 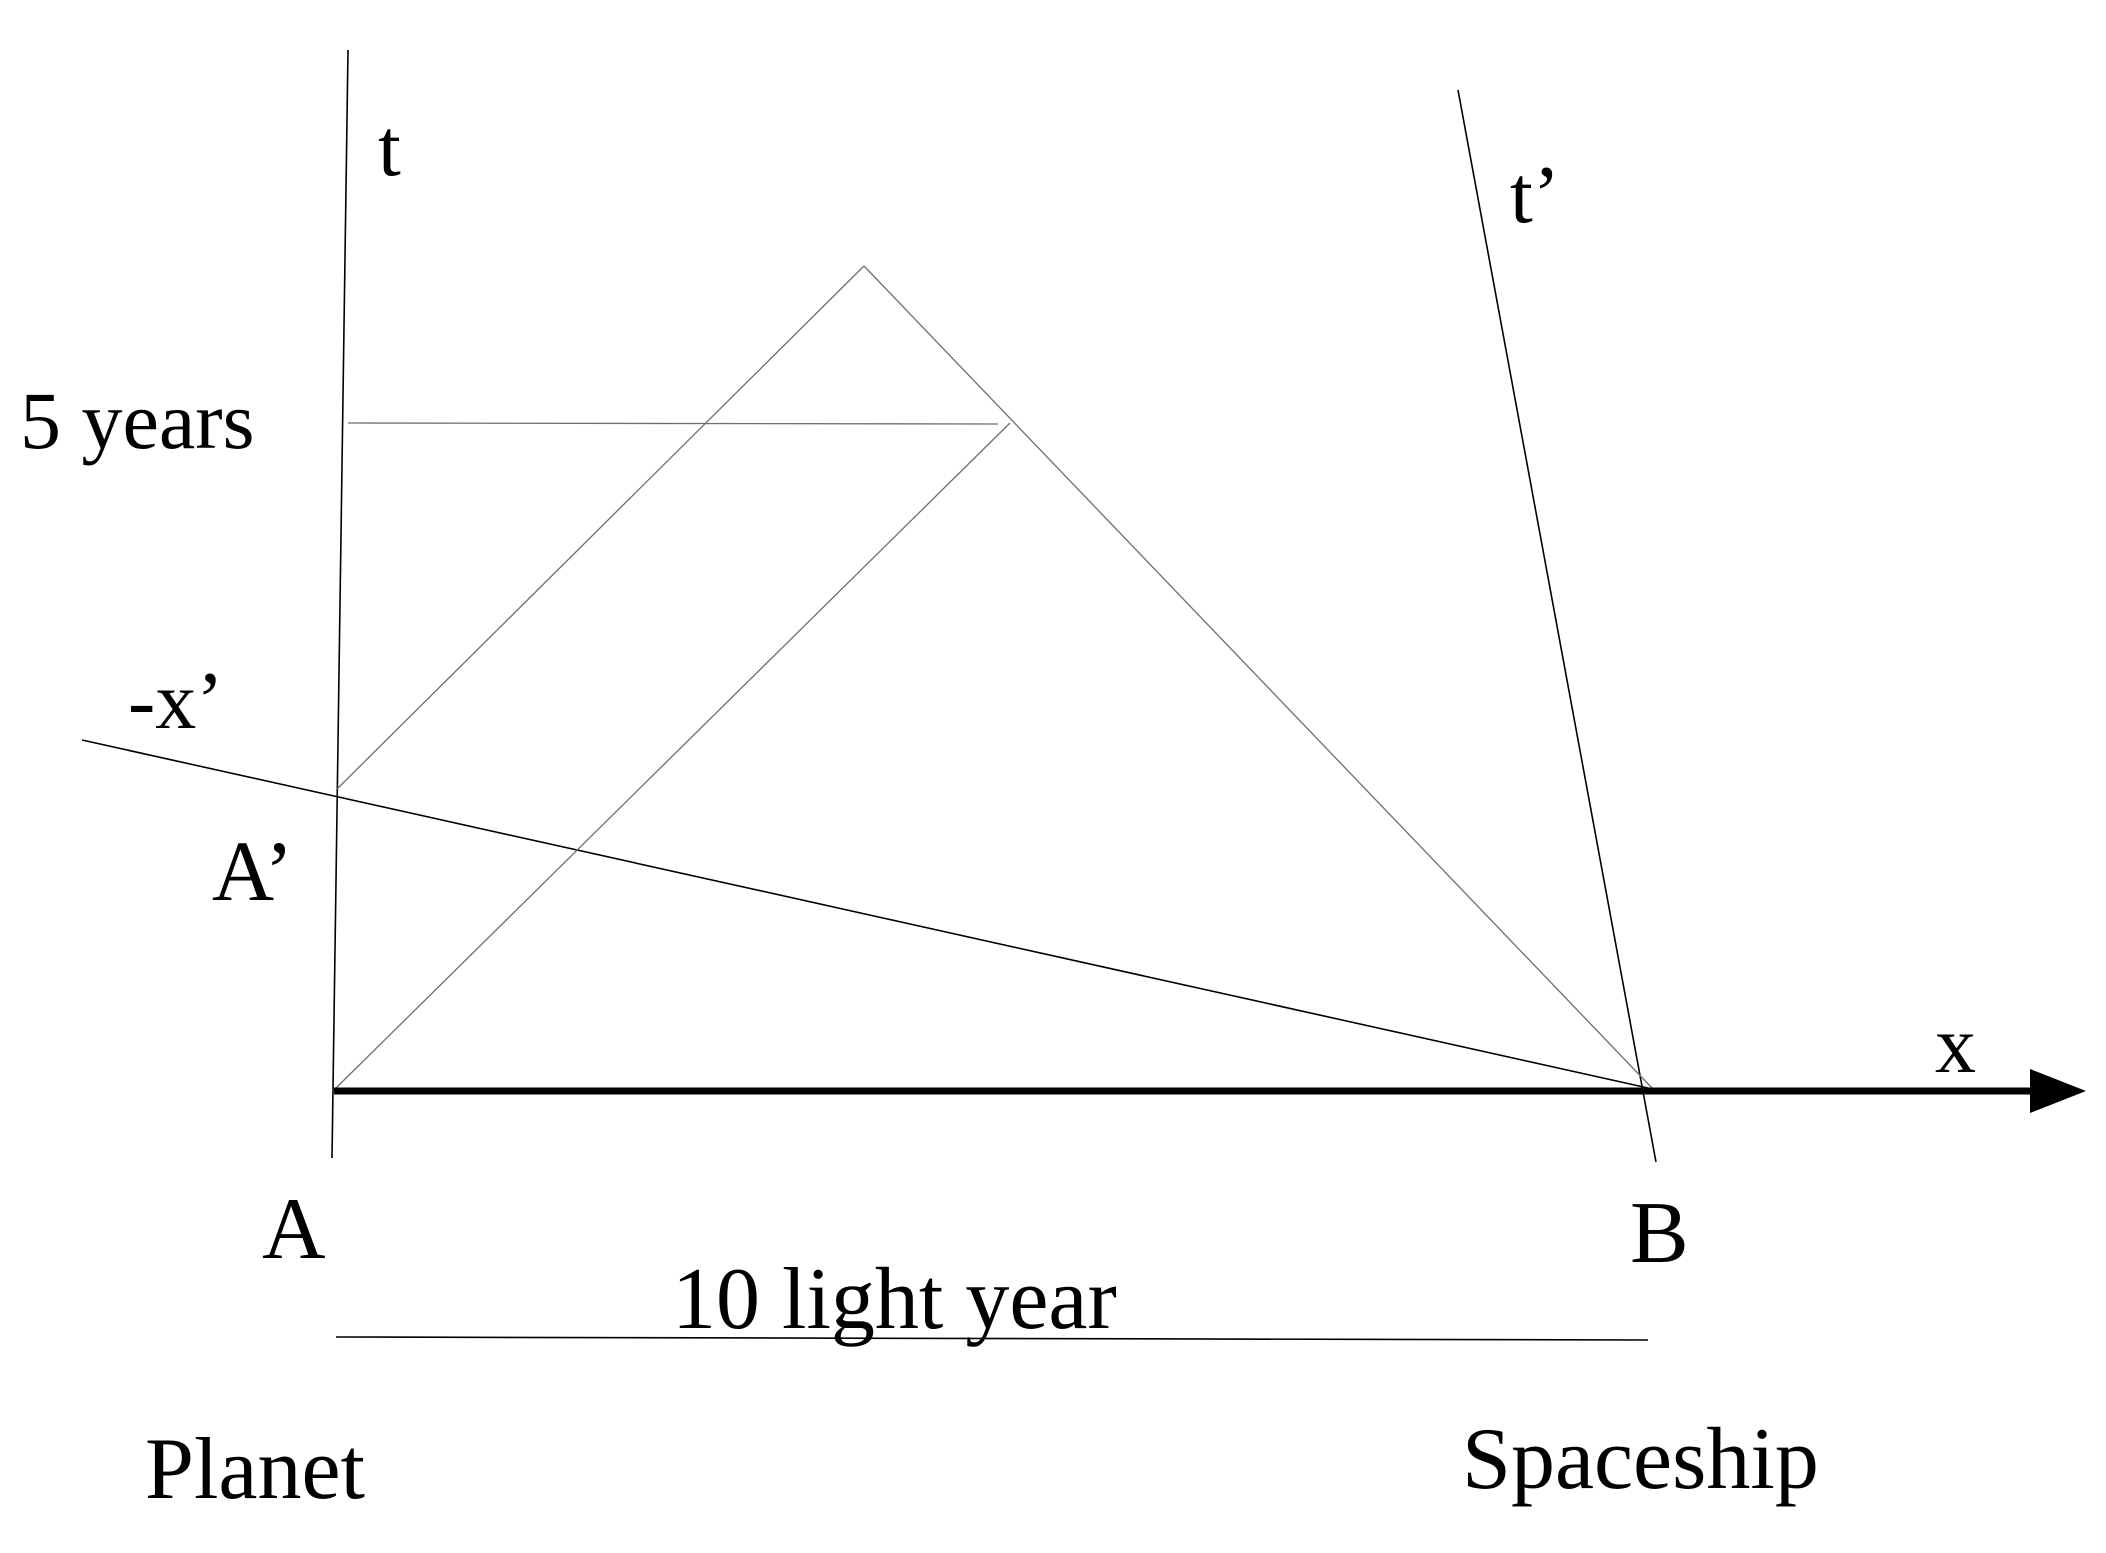 I want to click on distance-bar, so click(x=992, y=1338).